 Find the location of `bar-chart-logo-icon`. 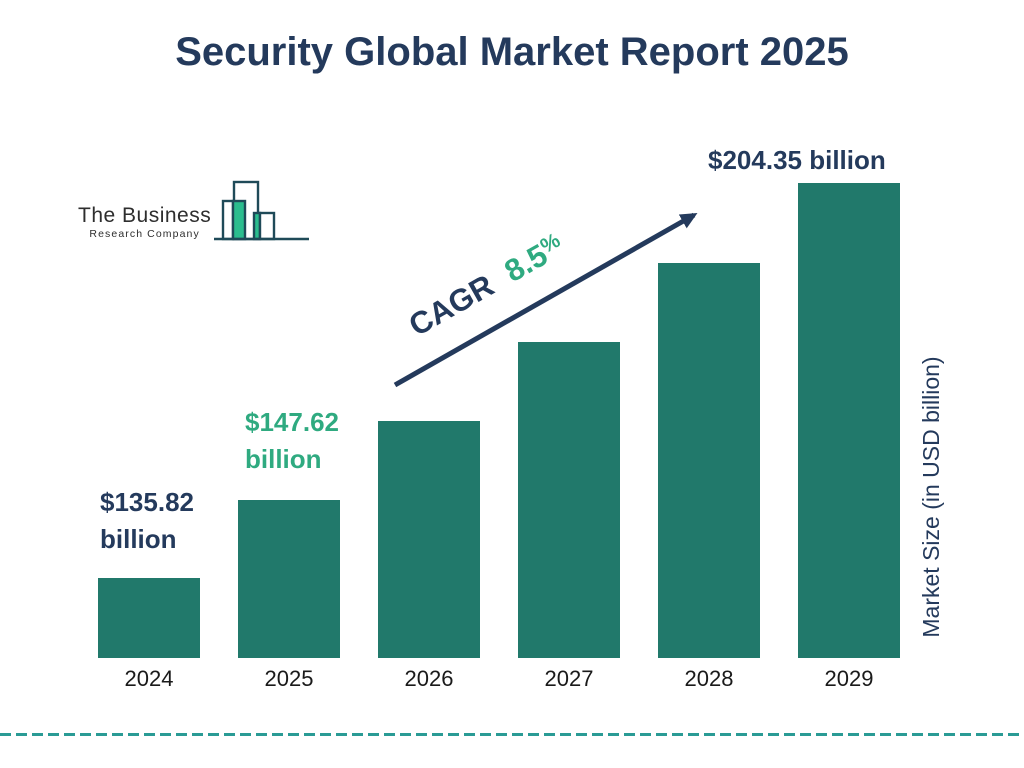

bar-chart-logo-icon is located at coordinates (262, 210).